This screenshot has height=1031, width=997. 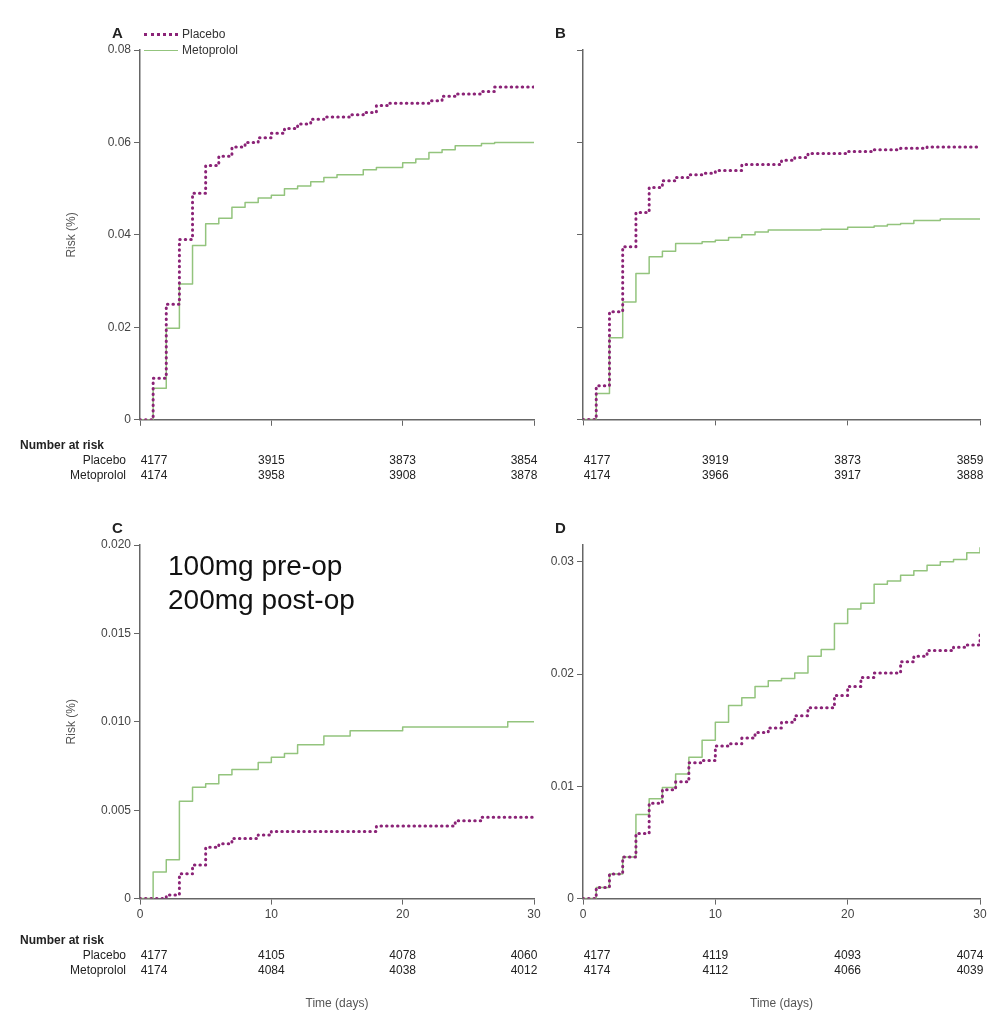 What do you see at coordinates (271, 970) in the screenshot?
I see `text: 4084` at bounding box center [271, 970].